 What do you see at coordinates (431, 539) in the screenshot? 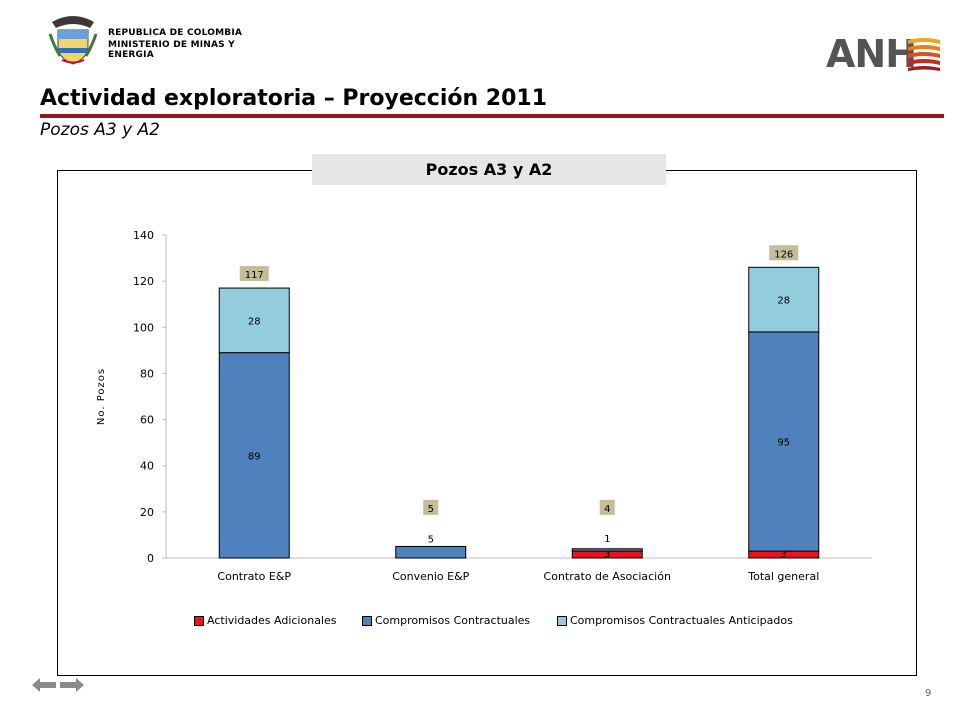
I see `data-label: 5` at bounding box center [431, 539].